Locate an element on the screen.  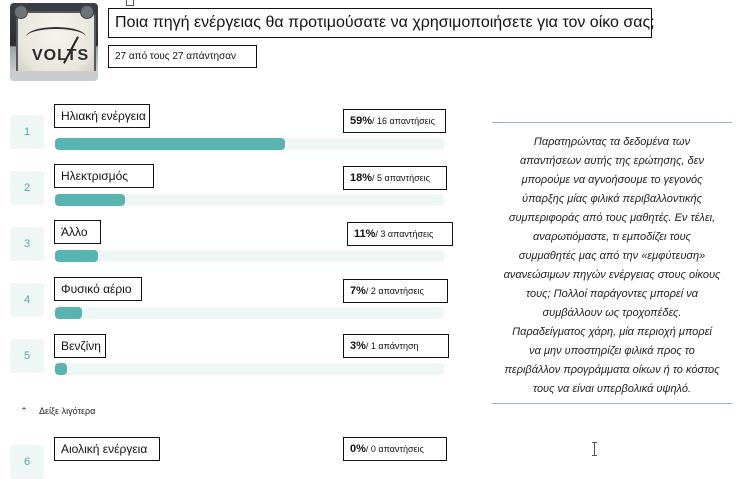
option-count: / 2 απαντήσεις is located at coordinates (394, 291).